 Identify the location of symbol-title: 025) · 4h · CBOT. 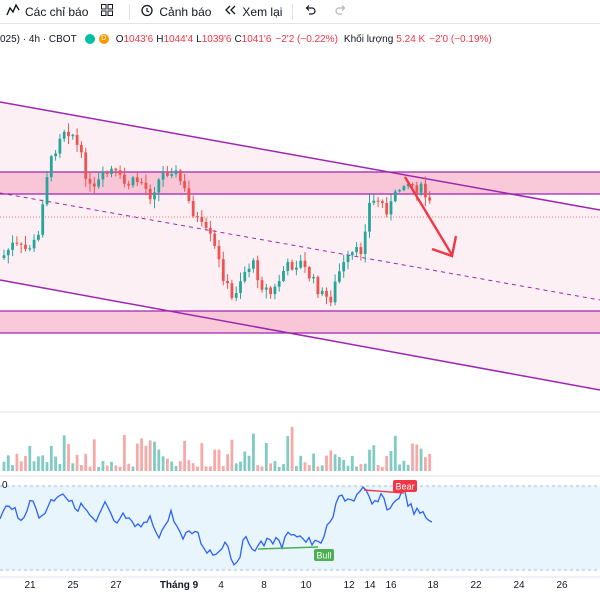
(38, 39).